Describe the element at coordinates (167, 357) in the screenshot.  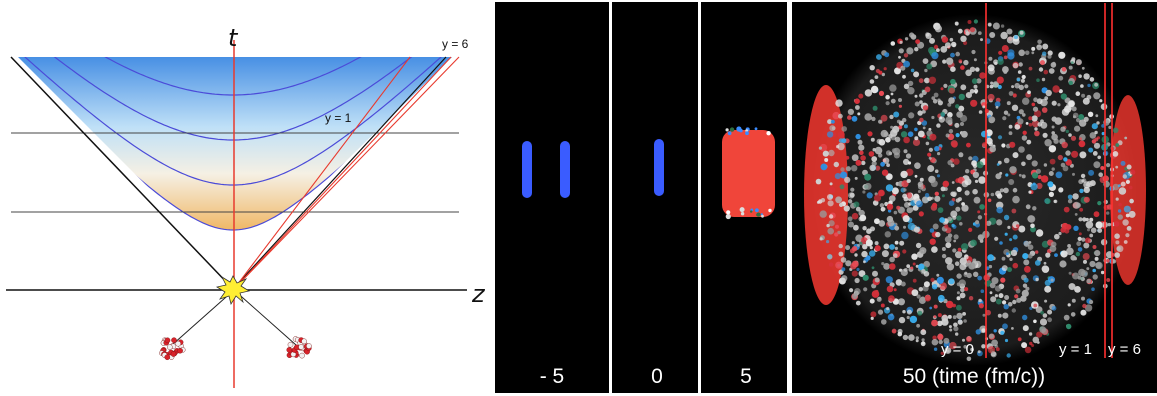
I see `nucleon` at that location.